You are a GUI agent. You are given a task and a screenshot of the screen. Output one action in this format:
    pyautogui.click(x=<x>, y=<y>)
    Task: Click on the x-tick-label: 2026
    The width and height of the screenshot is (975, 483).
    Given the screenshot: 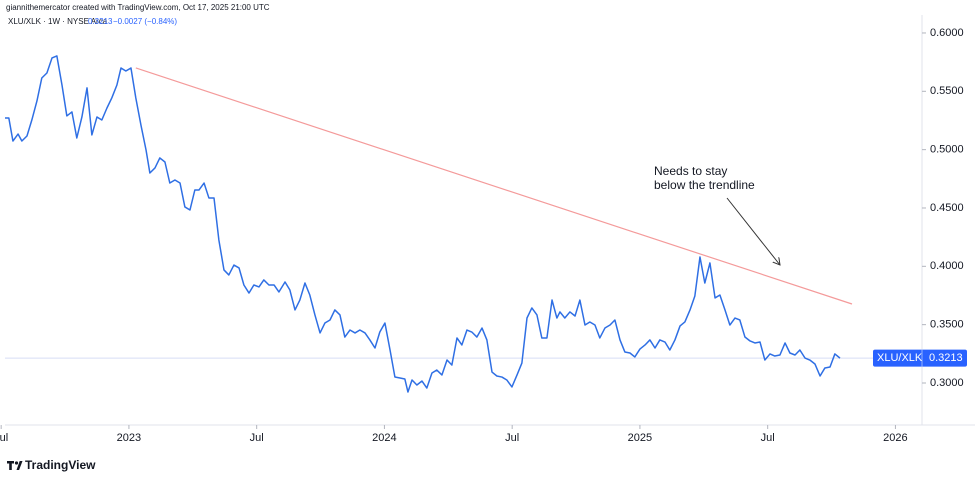 What is the action you would take?
    pyautogui.click(x=895, y=438)
    